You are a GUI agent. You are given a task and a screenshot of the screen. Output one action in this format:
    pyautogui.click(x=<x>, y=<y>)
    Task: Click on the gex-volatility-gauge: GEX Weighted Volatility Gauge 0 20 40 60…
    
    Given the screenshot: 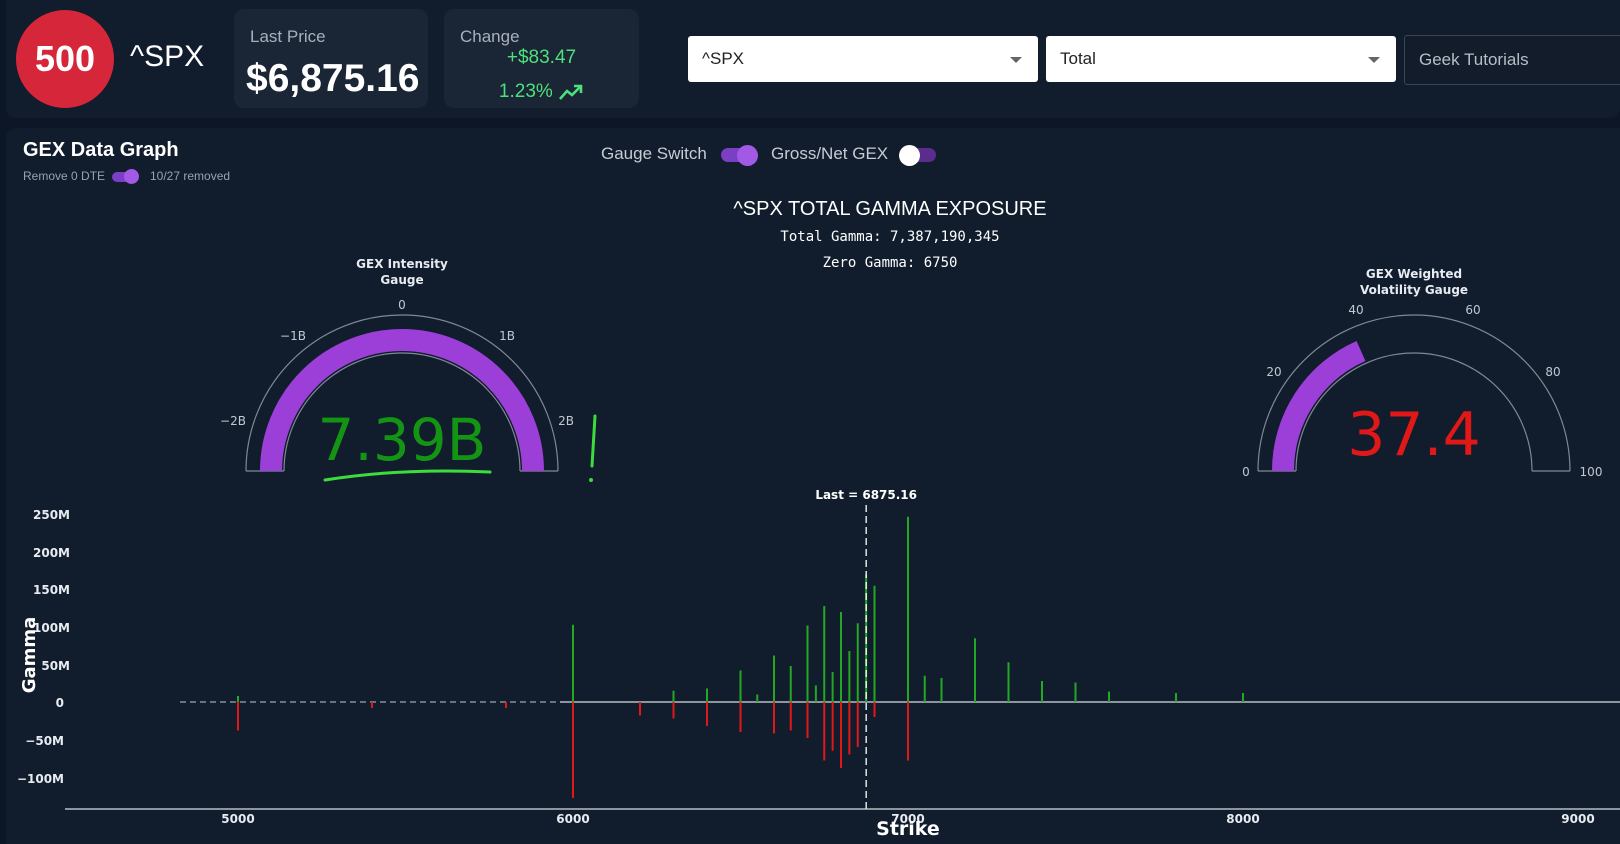 What is the action you would take?
    pyautogui.click(x=1422, y=373)
    